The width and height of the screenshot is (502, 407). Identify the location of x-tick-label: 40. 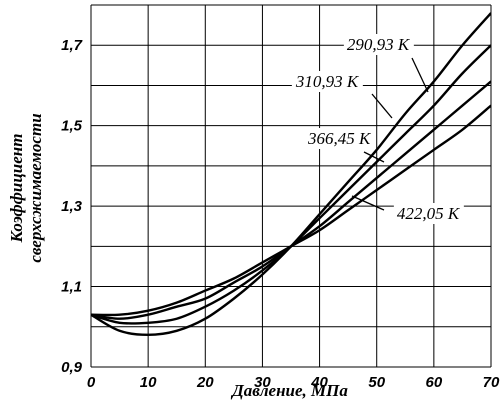
(319, 382).